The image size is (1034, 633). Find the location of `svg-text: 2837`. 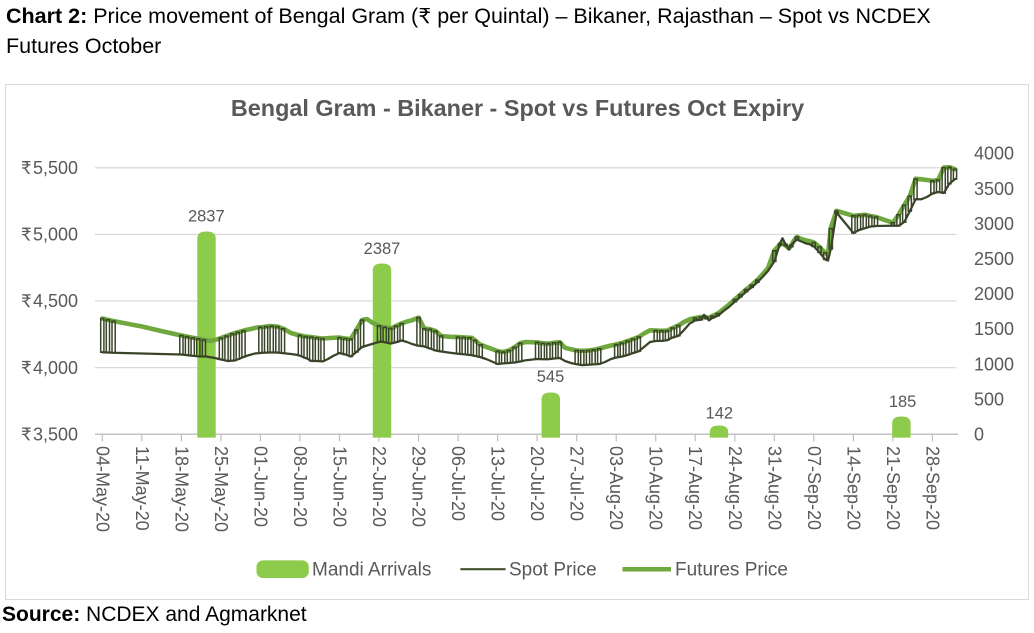

svg-text: 2837 is located at coordinates (206, 217).